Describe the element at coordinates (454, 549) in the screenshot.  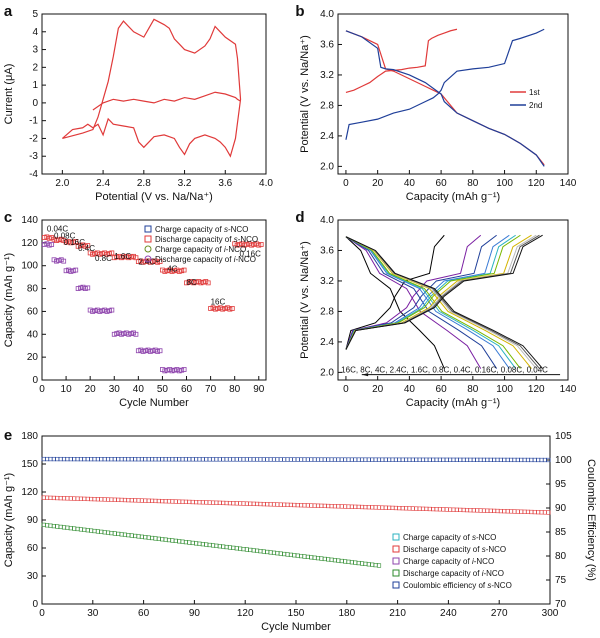
I see `legend-label: Discharge capacity of s-NCO` at that location.